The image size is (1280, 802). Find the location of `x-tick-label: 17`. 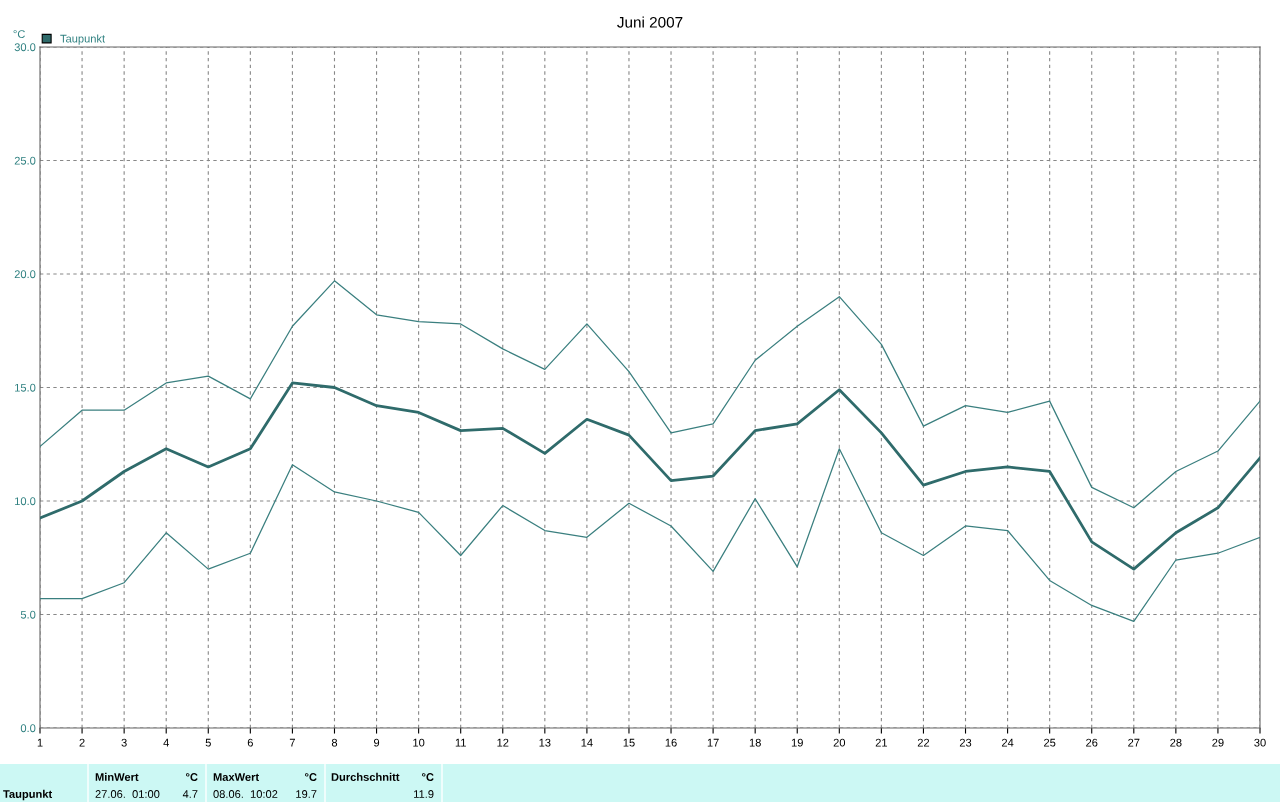

x-tick-label: 17 is located at coordinates (713, 742).